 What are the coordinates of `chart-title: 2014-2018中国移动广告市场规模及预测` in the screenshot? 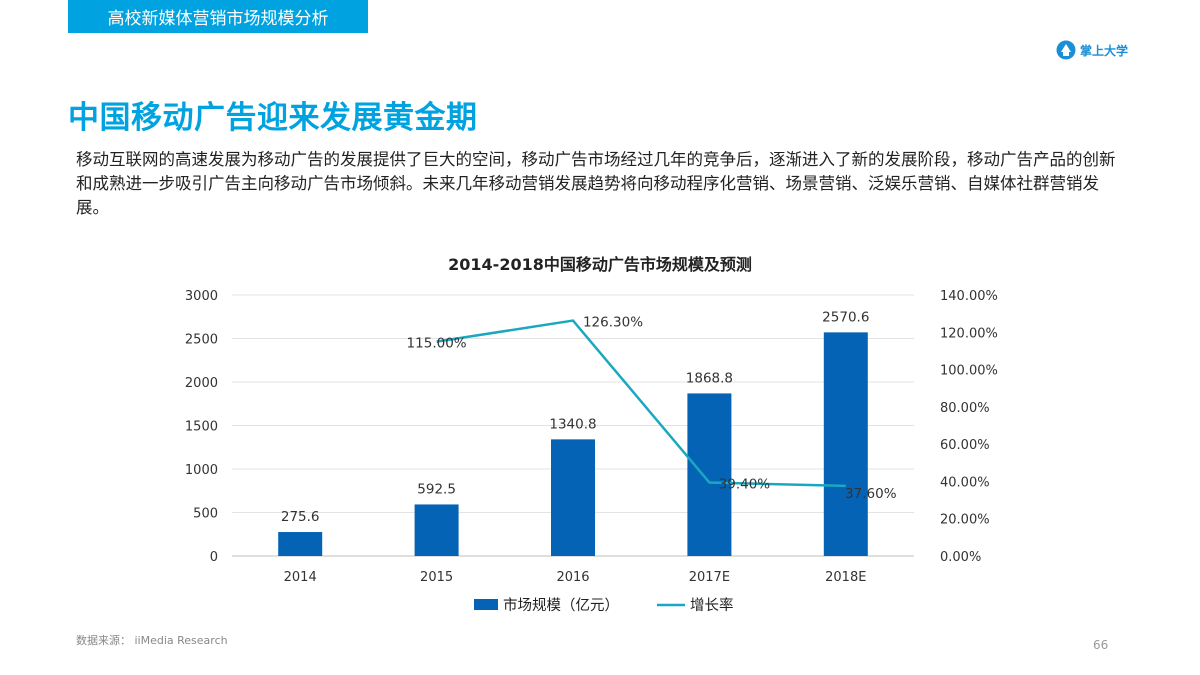 It's located at (600, 264).